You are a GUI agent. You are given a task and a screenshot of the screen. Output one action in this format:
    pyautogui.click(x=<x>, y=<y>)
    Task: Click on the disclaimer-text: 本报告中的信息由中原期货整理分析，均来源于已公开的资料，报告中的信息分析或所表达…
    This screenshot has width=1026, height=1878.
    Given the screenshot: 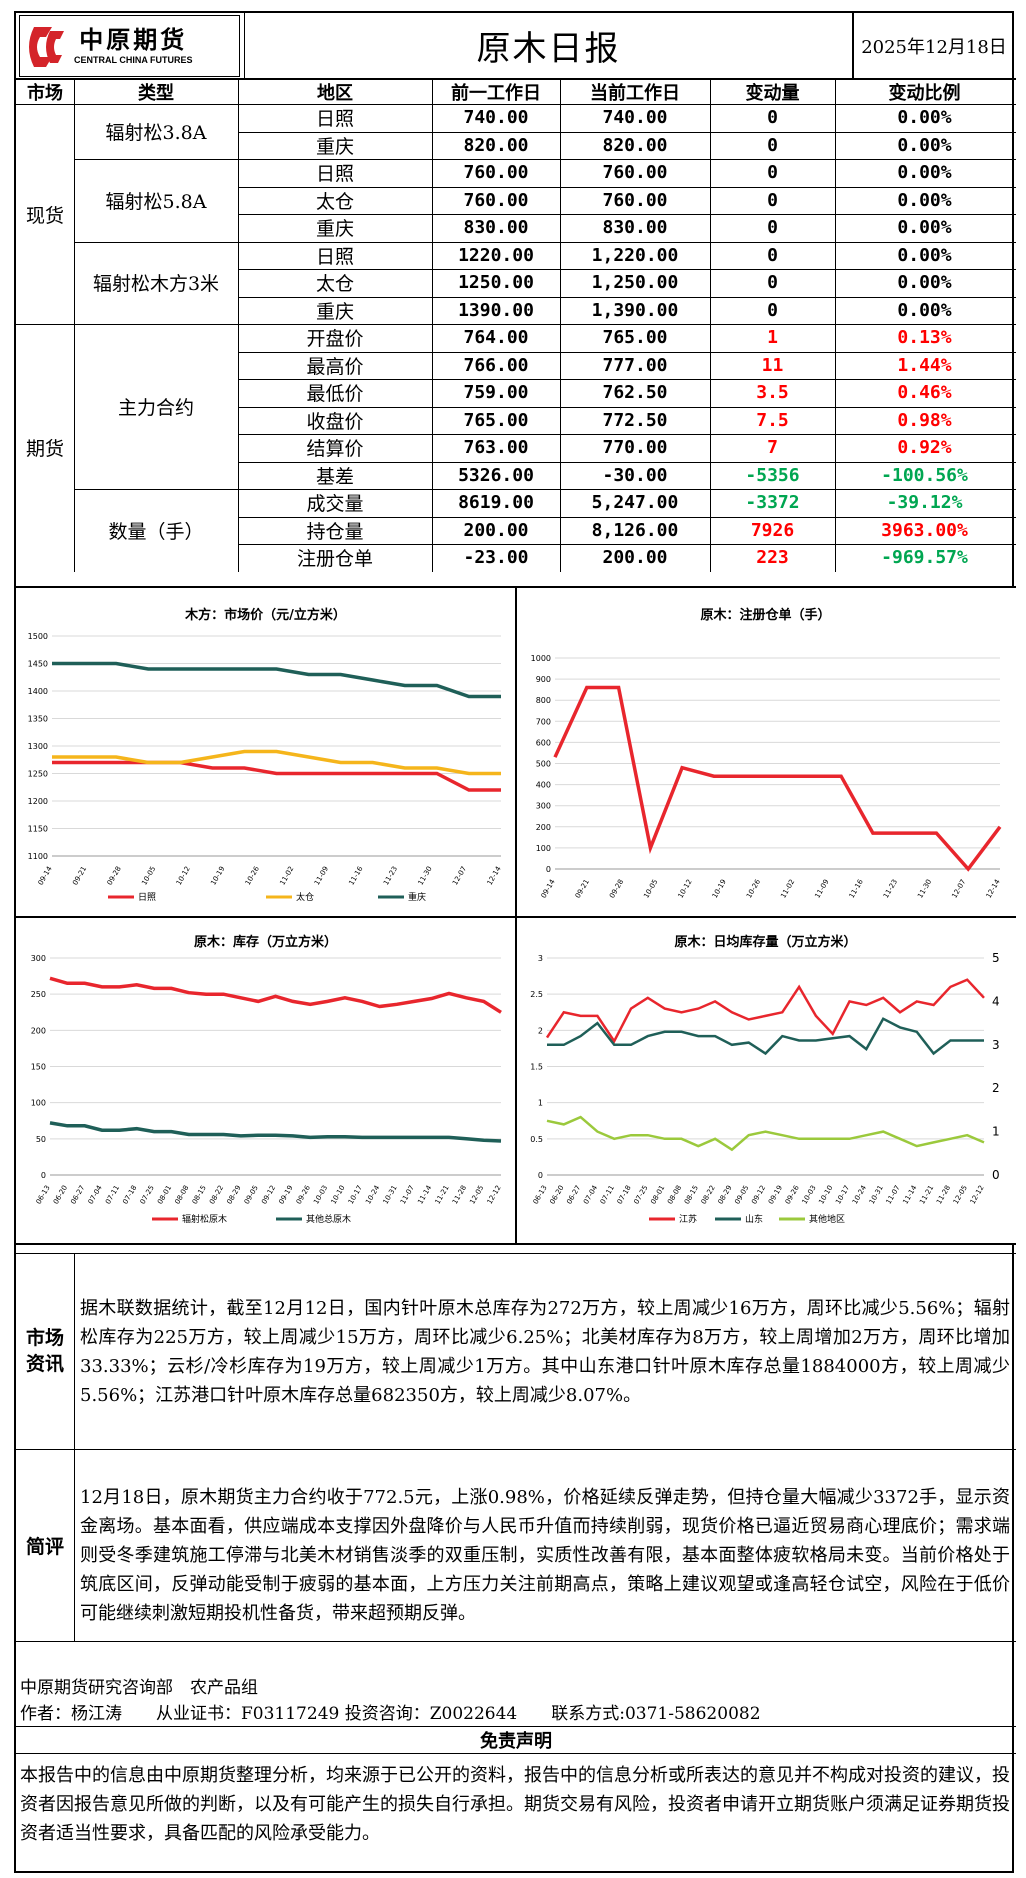 What is the action you would take?
    pyautogui.click(x=515, y=1804)
    